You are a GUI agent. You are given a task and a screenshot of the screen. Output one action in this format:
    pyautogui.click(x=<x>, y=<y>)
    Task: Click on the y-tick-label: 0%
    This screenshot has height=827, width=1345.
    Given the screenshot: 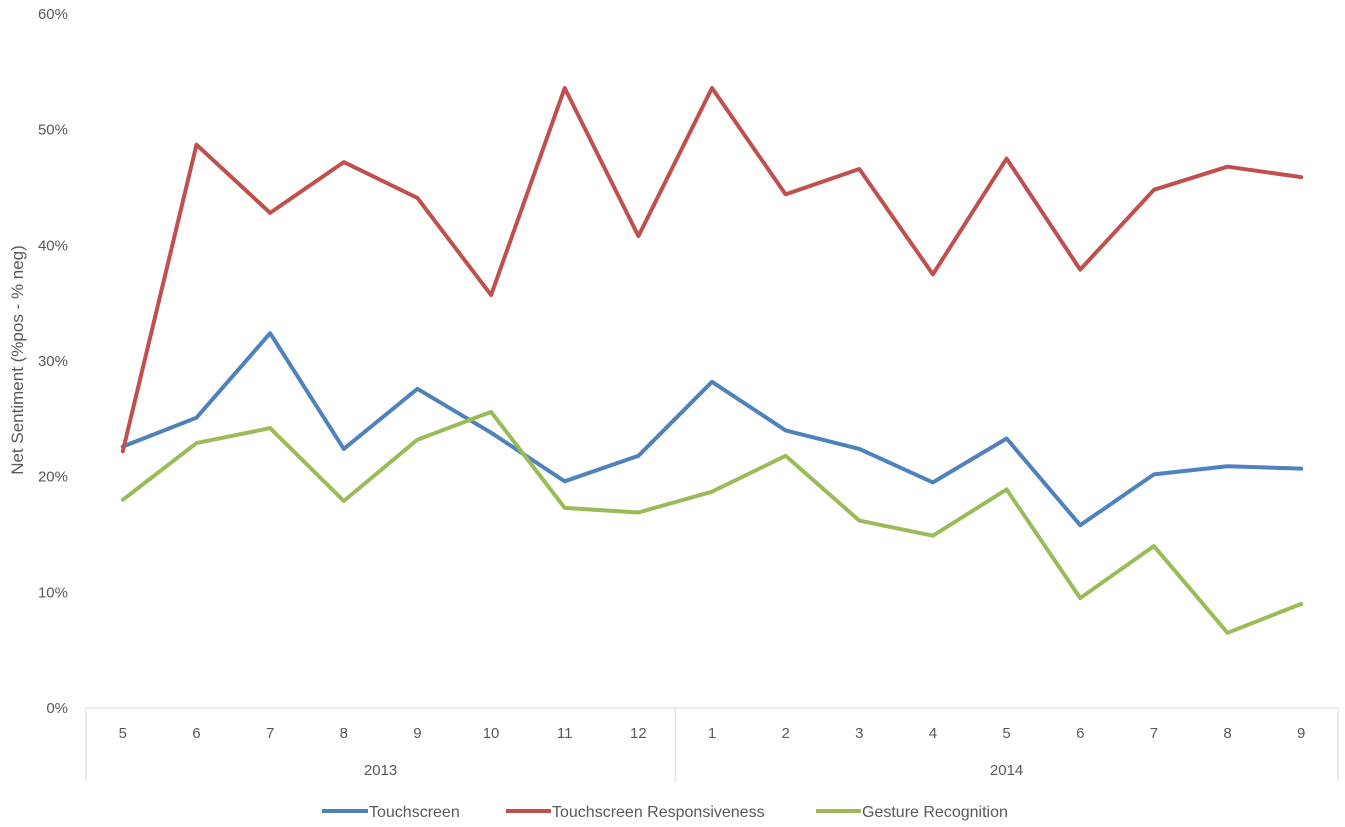 What is the action you would take?
    pyautogui.click(x=57, y=708)
    